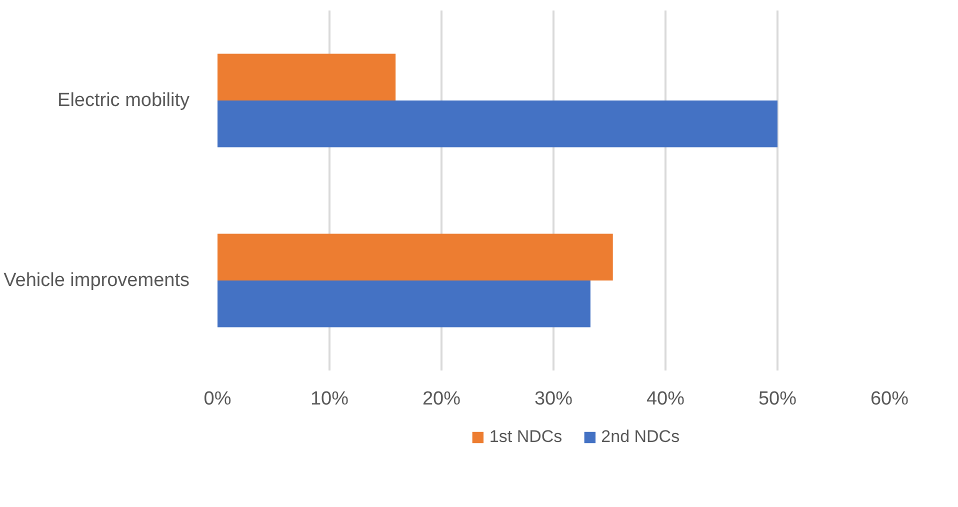 The image size is (958, 507). Describe the element at coordinates (889, 399) in the screenshot. I see `x-tick-label: 60%` at that location.